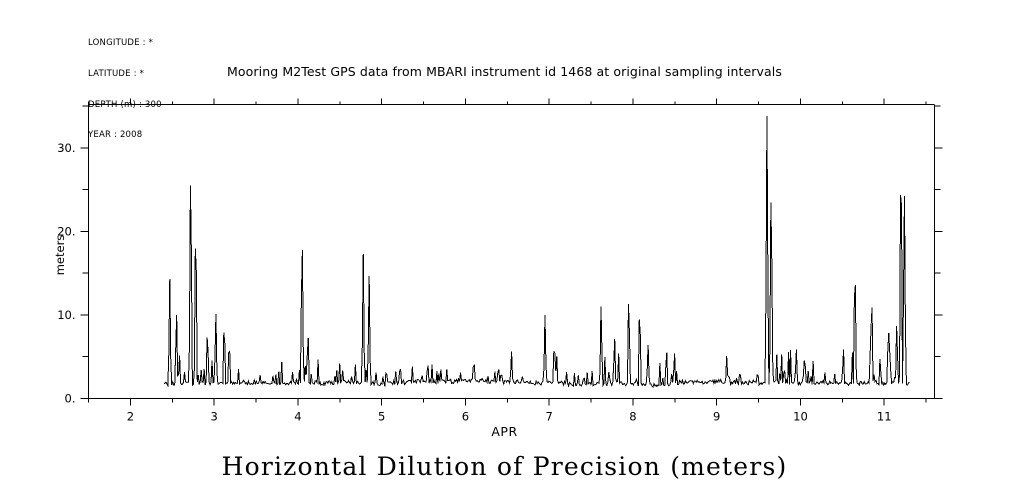  What do you see at coordinates (115, 135) in the screenshot?
I see `metadata-year: YEAR : 2008` at bounding box center [115, 135].